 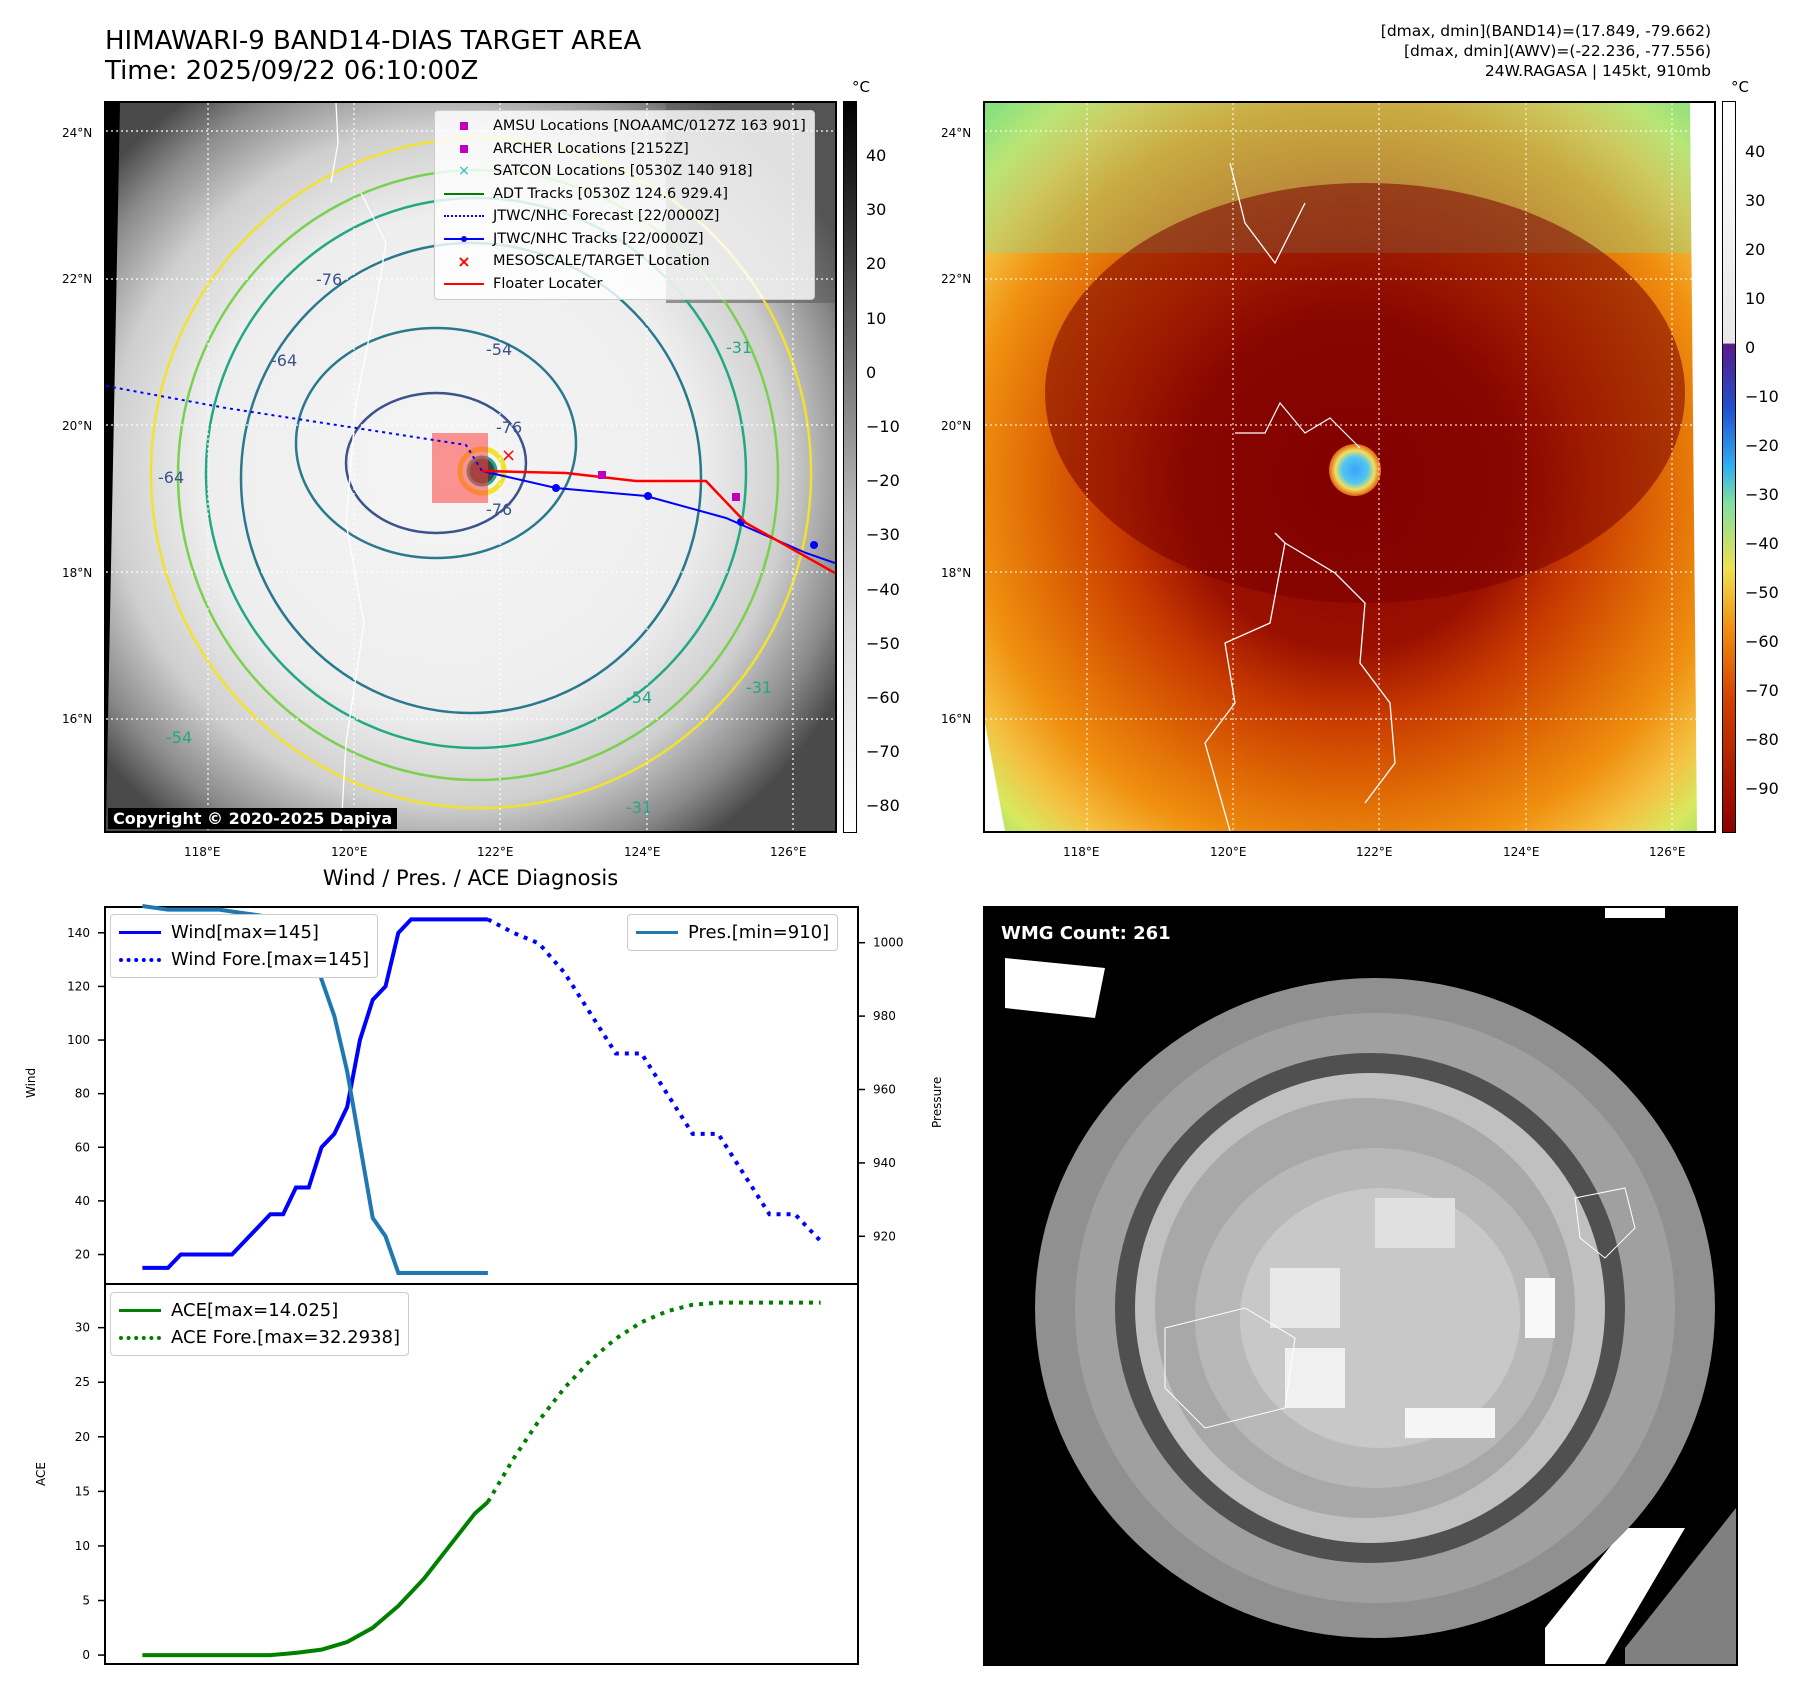 I want to click on storm-info: 24W.RAGASA | 145kt, 910mb, so click(x=1597, y=71).